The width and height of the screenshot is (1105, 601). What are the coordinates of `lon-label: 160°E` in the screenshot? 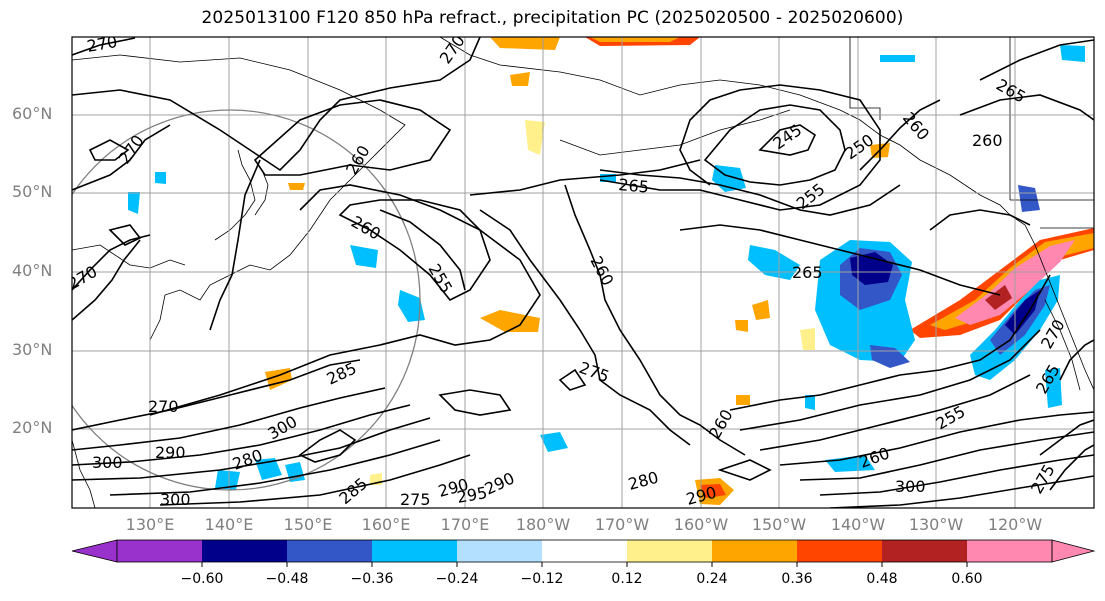 It's located at (386, 524).